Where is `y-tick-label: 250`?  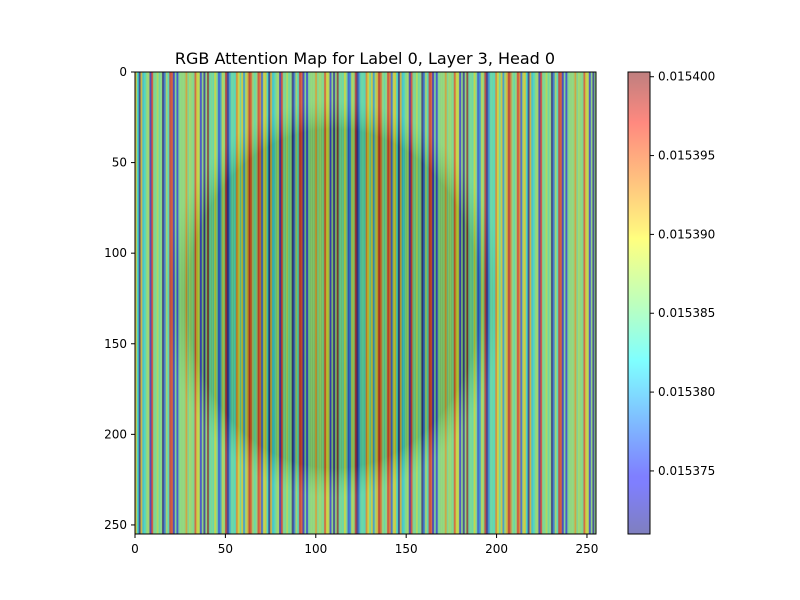 y-tick-label: 250 is located at coordinates (115, 525).